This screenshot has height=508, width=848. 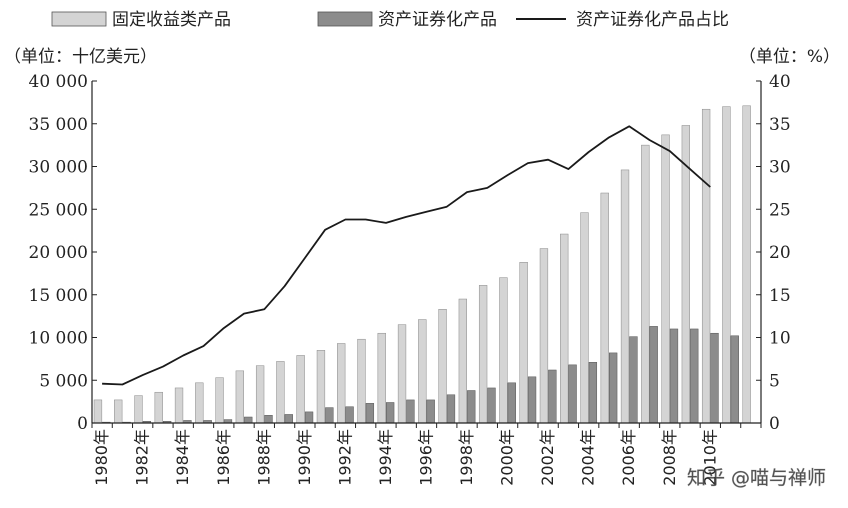 I want to click on left-tick-label: 10 000, so click(x=58, y=339).